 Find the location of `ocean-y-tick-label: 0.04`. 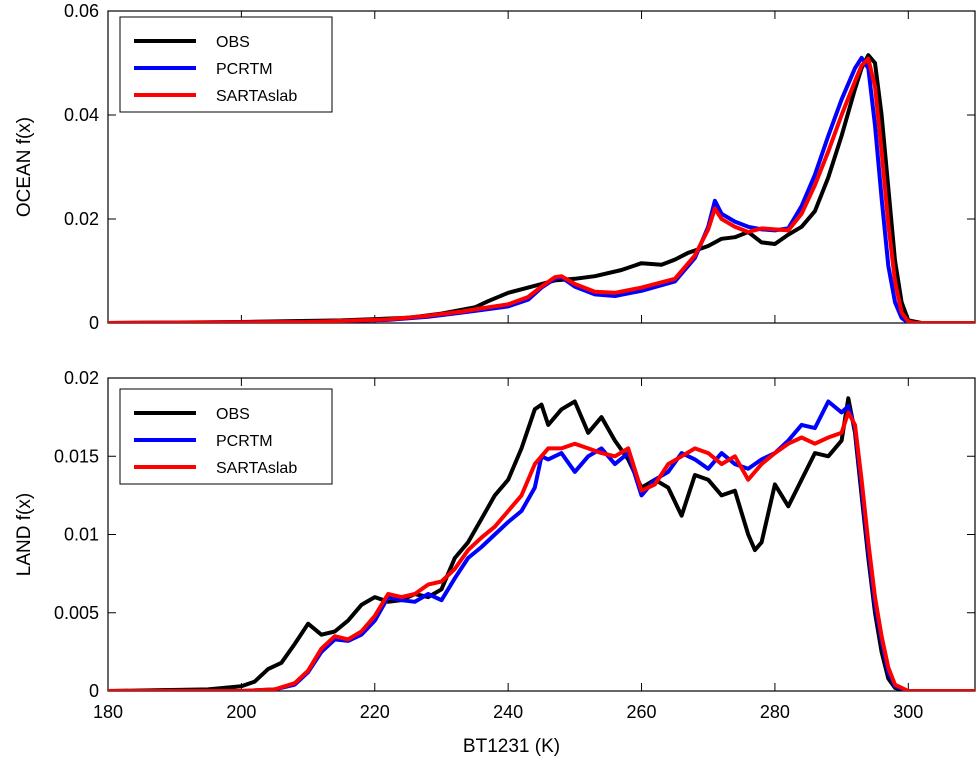

ocean-y-tick-label: 0.04 is located at coordinates (81, 115).